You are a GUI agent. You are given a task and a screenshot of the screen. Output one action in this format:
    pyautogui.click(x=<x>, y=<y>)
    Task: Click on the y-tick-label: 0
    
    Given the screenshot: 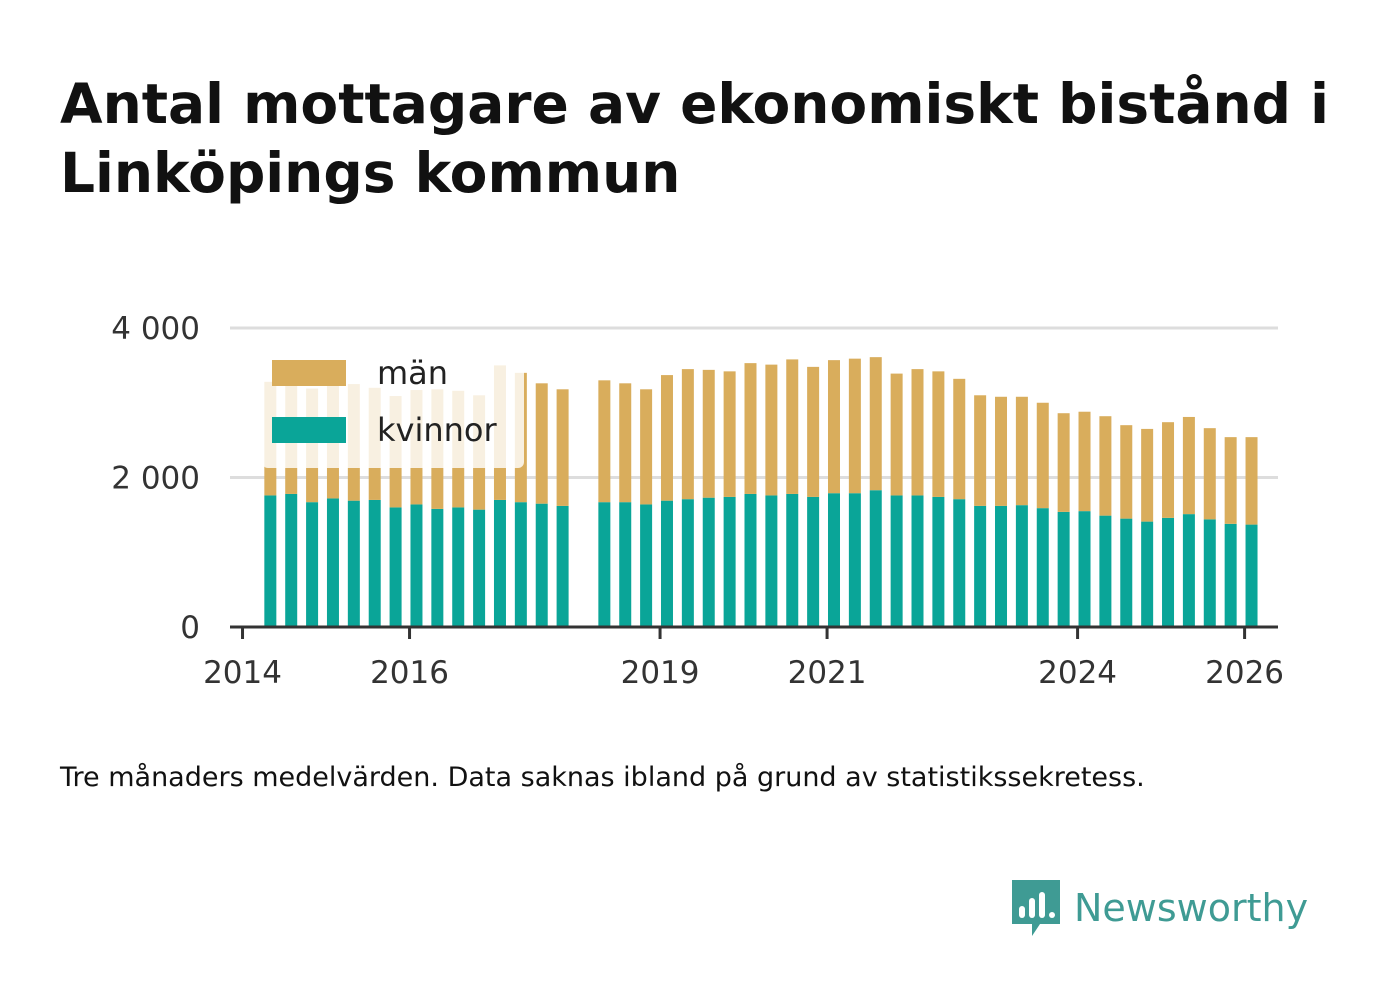 What is the action you would take?
    pyautogui.click(x=190, y=628)
    